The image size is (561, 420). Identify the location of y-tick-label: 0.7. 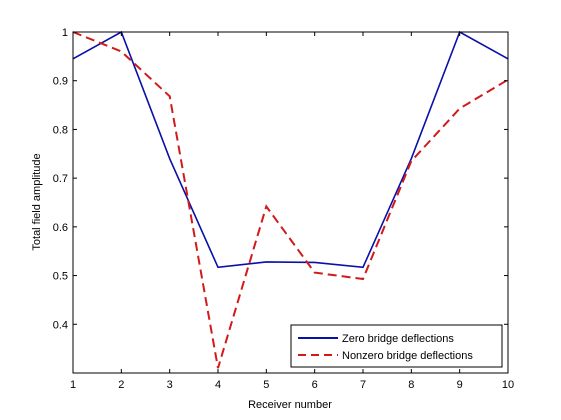
(60, 179).